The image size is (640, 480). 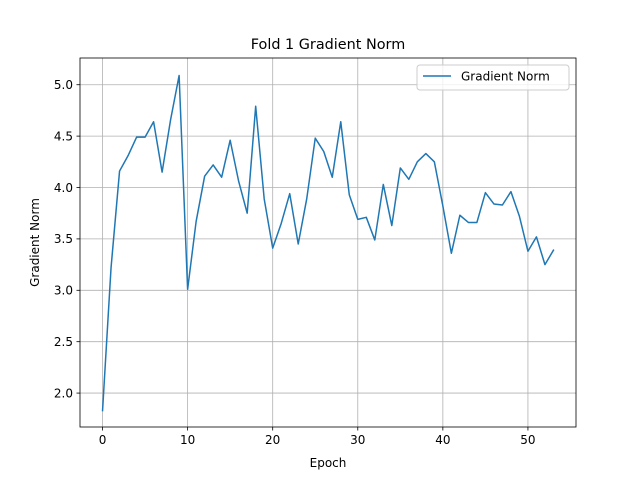 What do you see at coordinates (317, 437) in the screenshot?
I see `x-axis: 0 10 20 30 40 50` at bounding box center [317, 437].